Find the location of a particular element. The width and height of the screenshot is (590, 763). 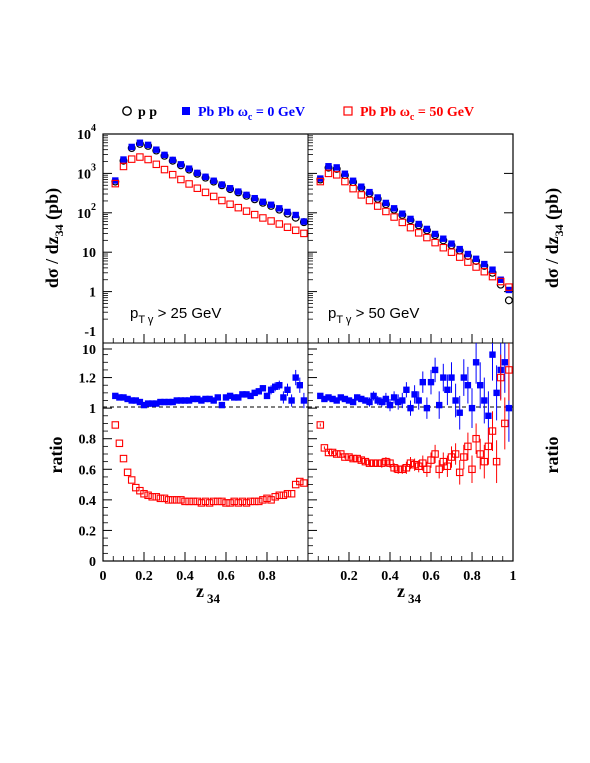

y-axis-label-bottom-right: ratio is located at coordinates (552, 455).